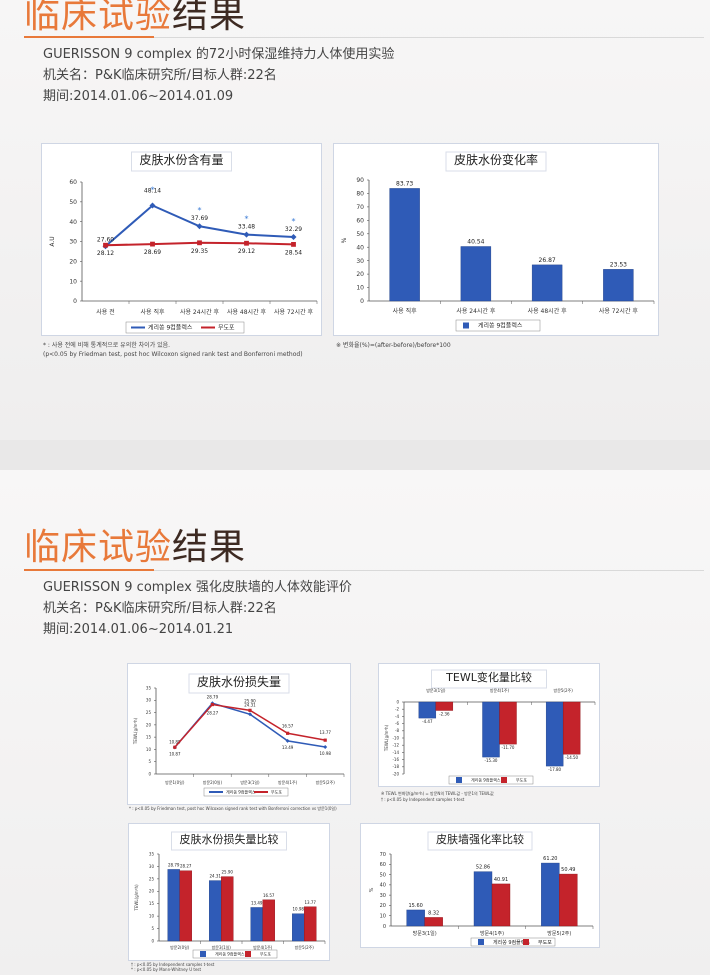 Image resolution: width=710 pixels, height=975 pixels. I want to click on chart-title: TEWL变化量比较, so click(488, 677).